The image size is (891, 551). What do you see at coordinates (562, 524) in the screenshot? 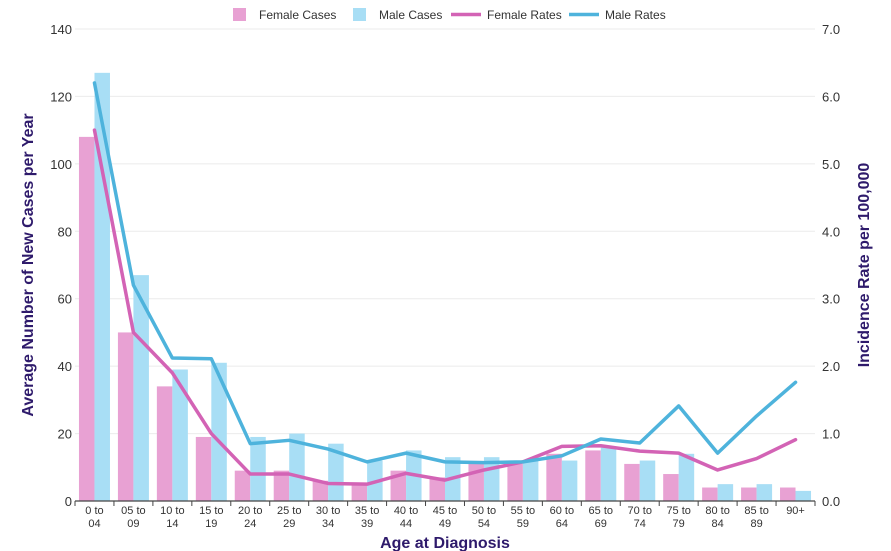
I see `x-tick-label: 64` at bounding box center [562, 524].